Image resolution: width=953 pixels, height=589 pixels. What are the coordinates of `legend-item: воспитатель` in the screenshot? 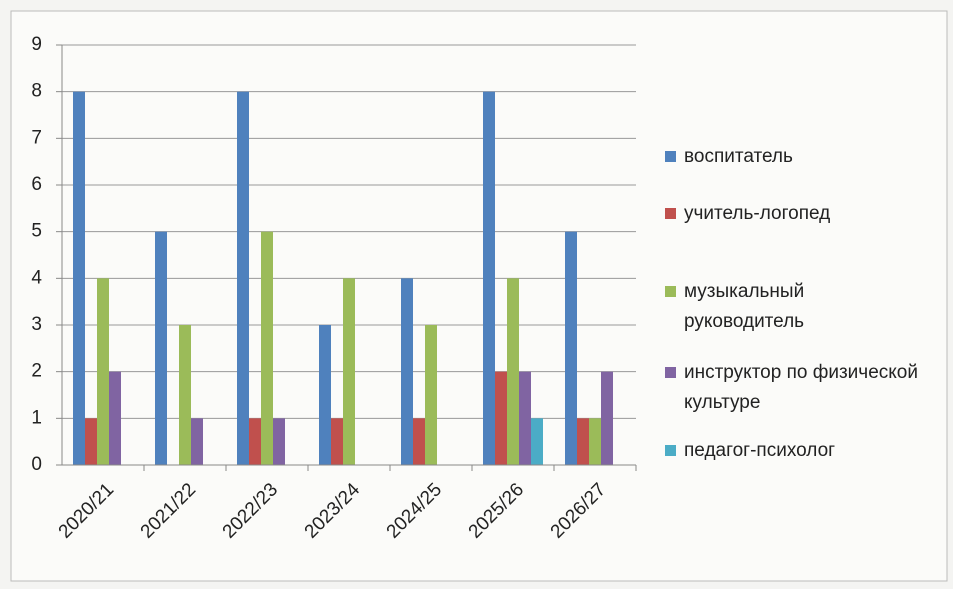 It's located at (802, 157).